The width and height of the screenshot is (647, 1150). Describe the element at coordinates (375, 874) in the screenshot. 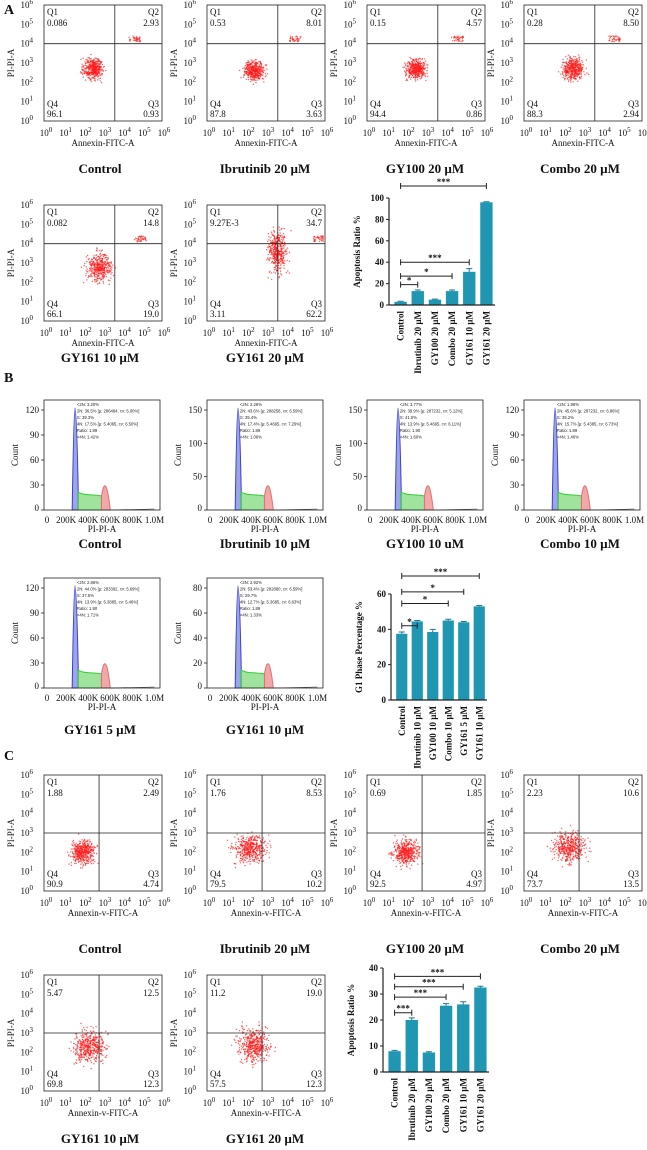

I see `quadrant-q4-name: Q4` at that location.